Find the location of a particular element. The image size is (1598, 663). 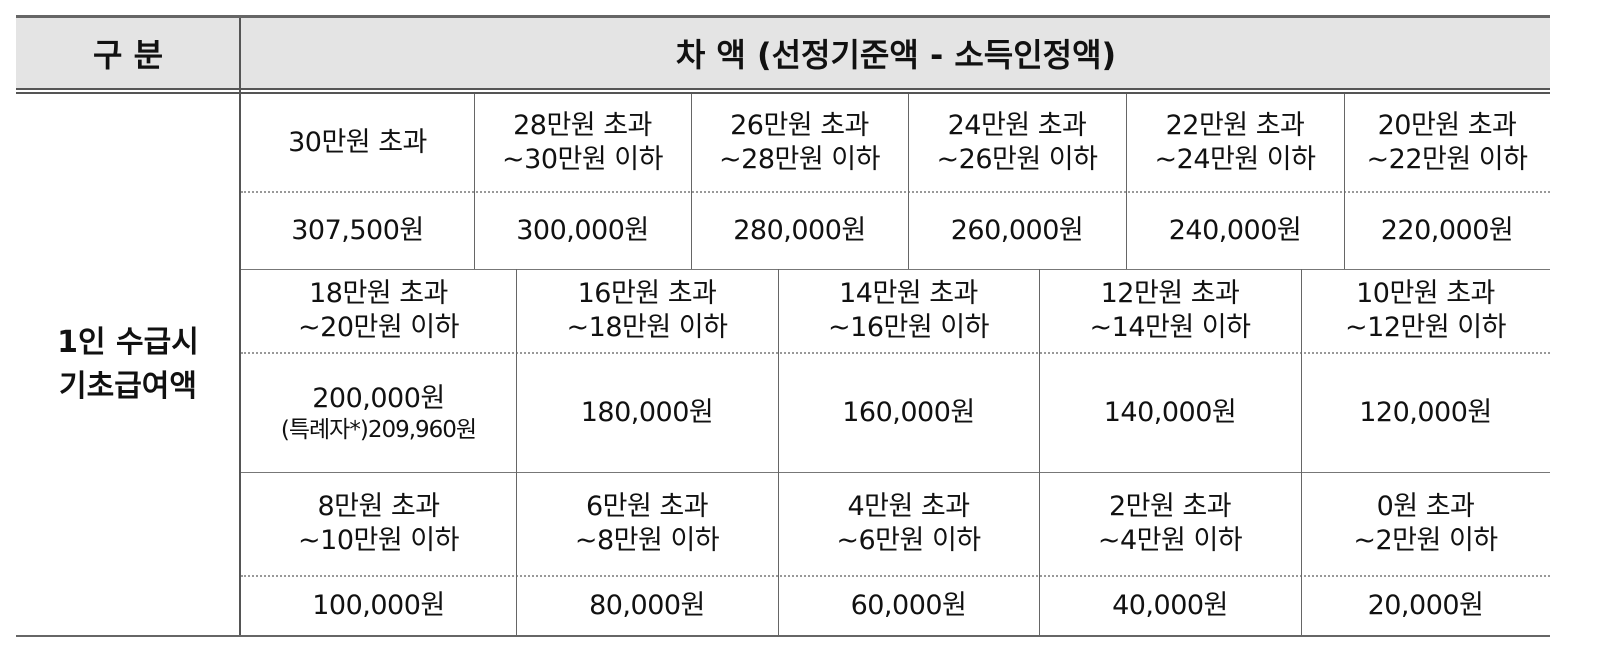

range-text: ~18만원 이하 is located at coordinates (647, 327).